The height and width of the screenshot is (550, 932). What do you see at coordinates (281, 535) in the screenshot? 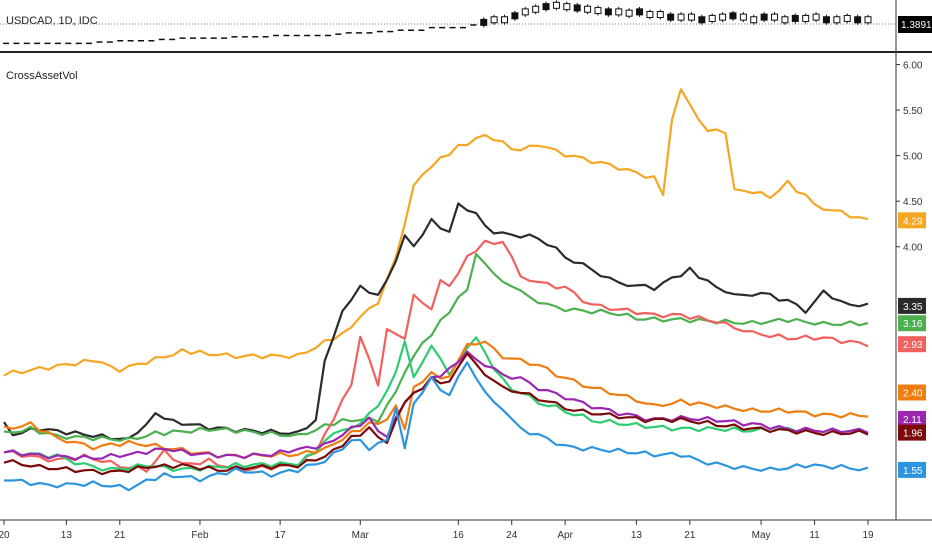
I see `x-tick-label: 17` at bounding box center [281, 535].